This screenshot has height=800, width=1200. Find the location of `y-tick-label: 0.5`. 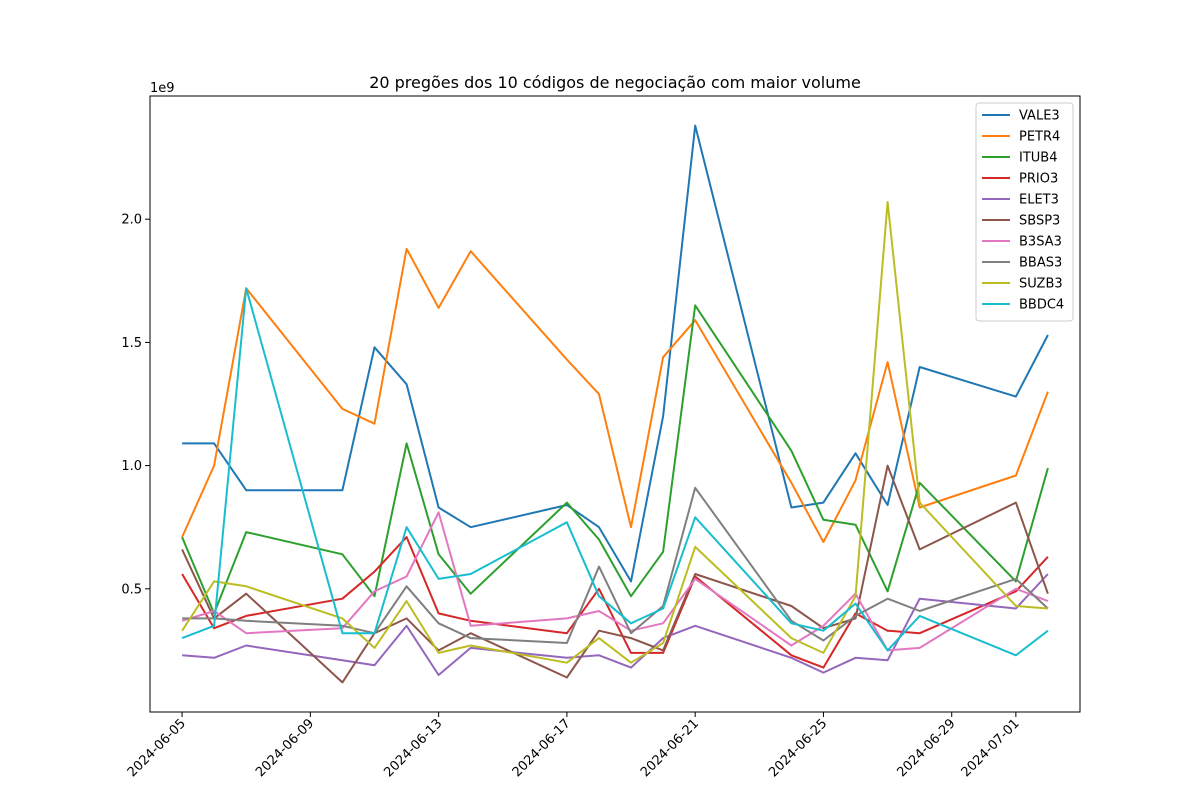

y-tick-label: 0.5 is located at coordinates (131, 589).